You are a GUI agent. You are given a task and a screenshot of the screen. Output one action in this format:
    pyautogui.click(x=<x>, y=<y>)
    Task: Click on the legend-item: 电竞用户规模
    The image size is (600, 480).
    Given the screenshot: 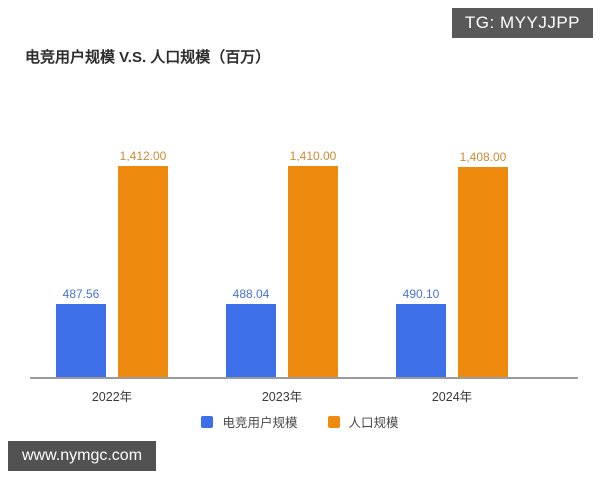 What is the action you would take?
    pyautogui.click(x=249, y=421)
    